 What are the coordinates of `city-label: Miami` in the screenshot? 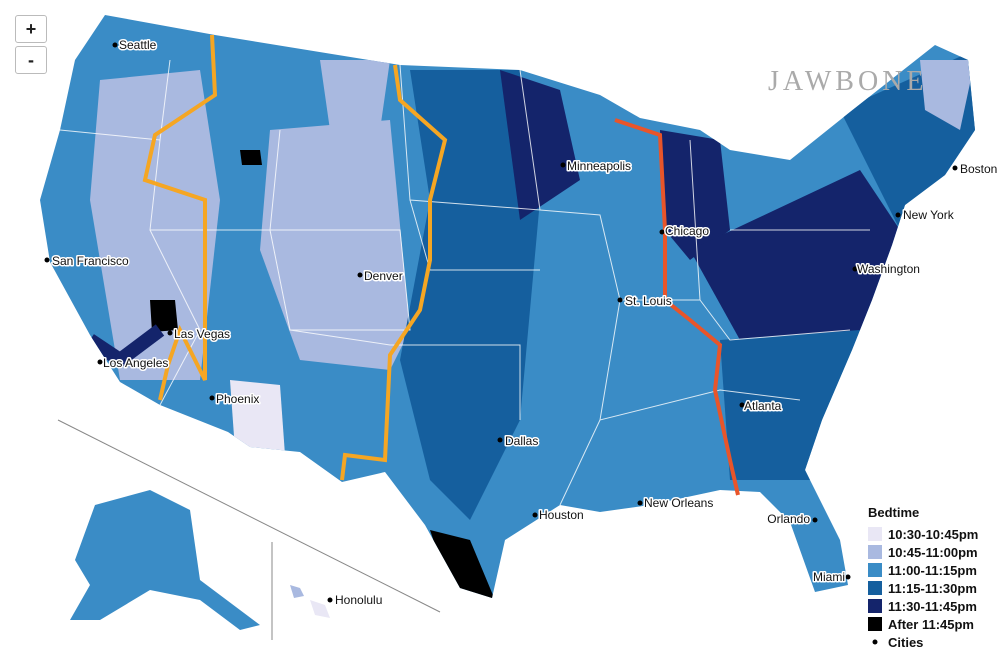 It's located at (829, 577).